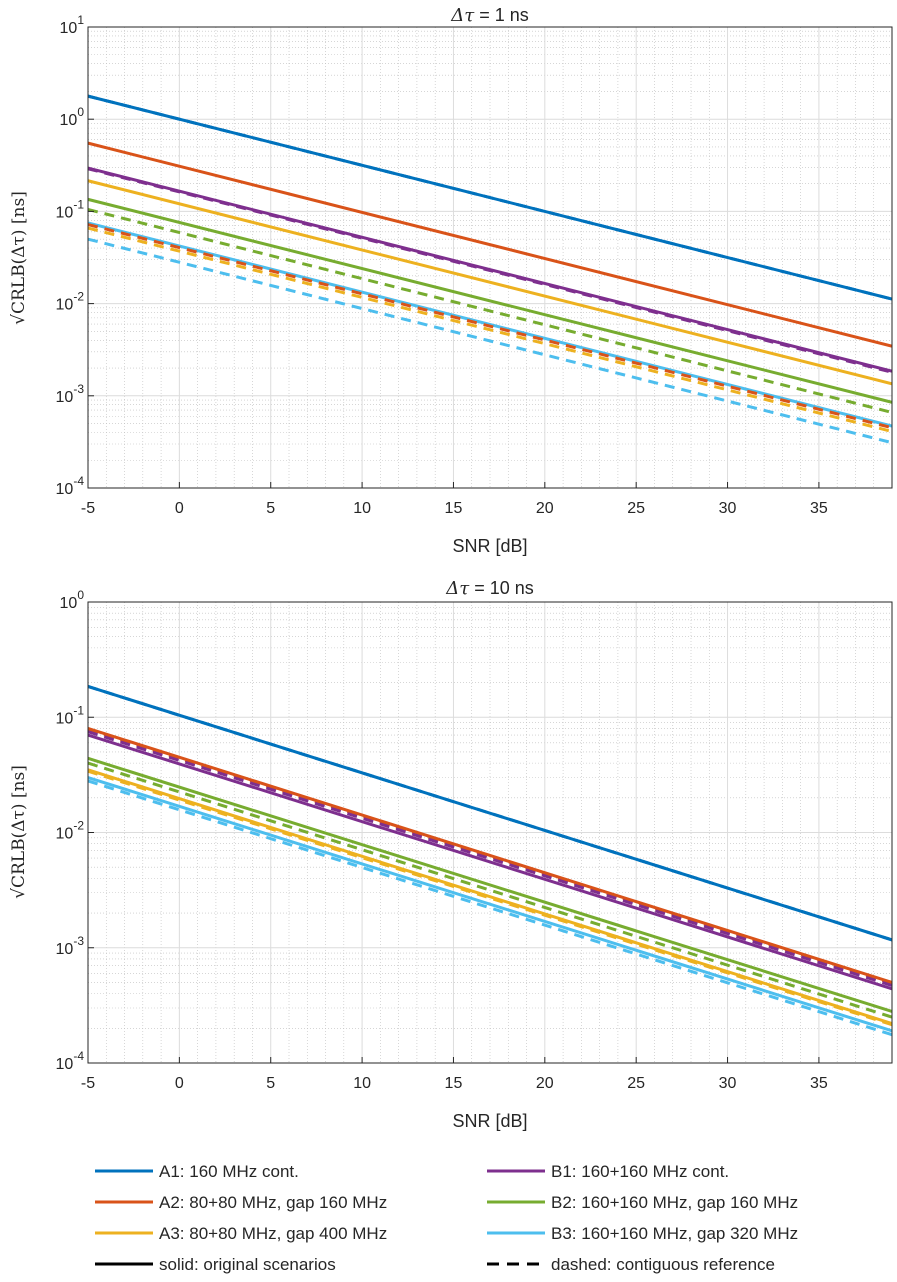 Image resolution: width=897 pixels, height=1282 pixels. What do you see at coordinates (273, 1202) in the screenshot?
I see `legend-label: A2: 80+80 MHz, gap 160 MHz` at bounding box center [273, 1202].